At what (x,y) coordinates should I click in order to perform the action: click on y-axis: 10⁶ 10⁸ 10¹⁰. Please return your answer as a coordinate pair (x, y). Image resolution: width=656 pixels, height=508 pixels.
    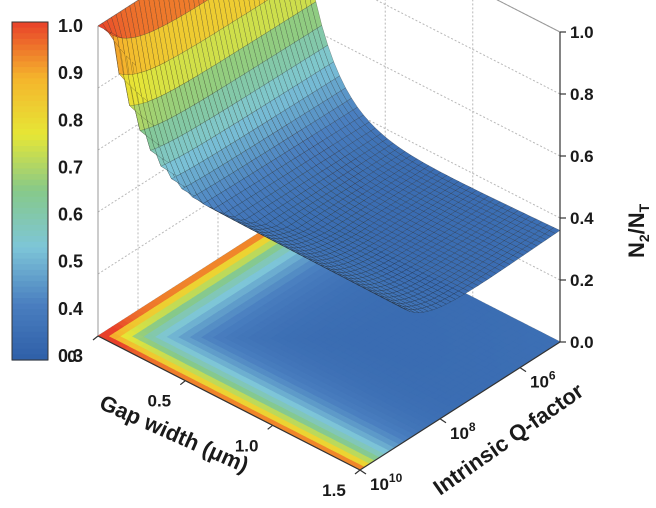
    Looking at the image, I should click on (460, 417).